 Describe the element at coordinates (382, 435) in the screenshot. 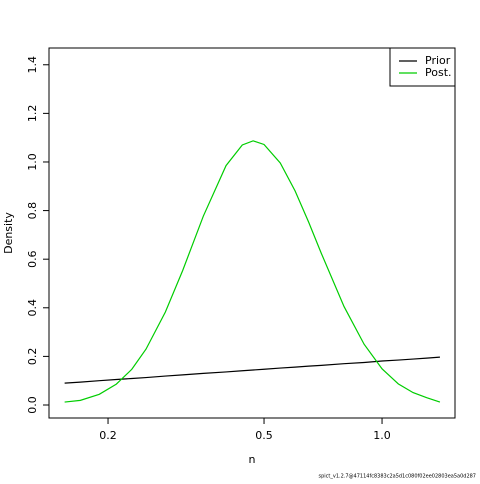

I see `x-tick-label: 1.0` at that location.